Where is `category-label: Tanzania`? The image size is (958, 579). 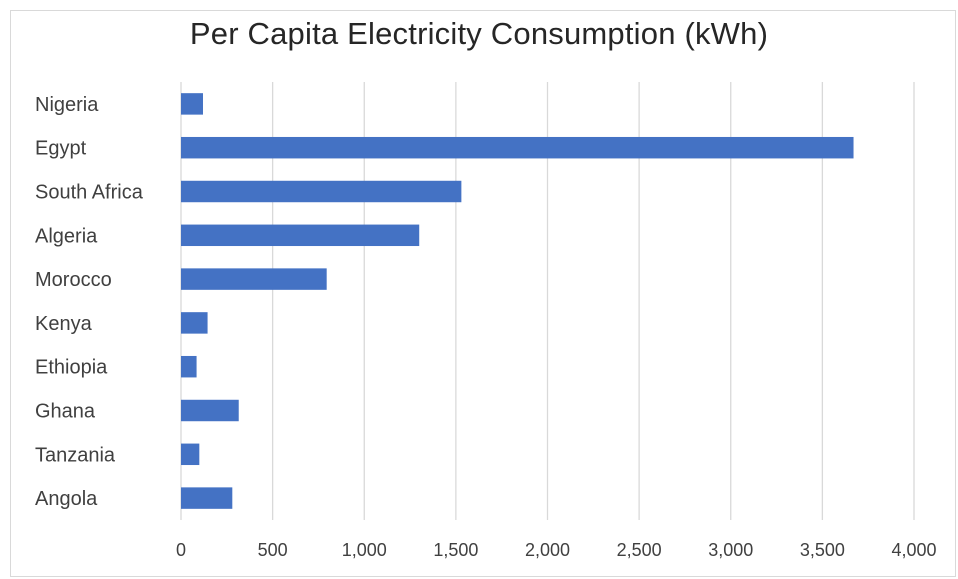 category-label: Tanzania is located at coordinates (75, 455).